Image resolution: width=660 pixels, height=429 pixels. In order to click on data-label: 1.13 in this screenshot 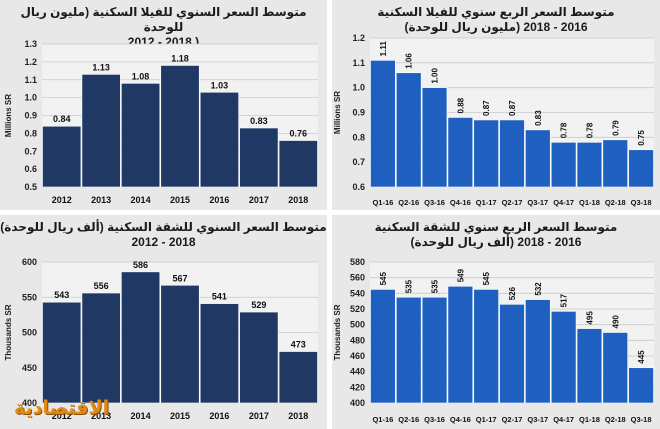, I will do `click(101, 67)`.